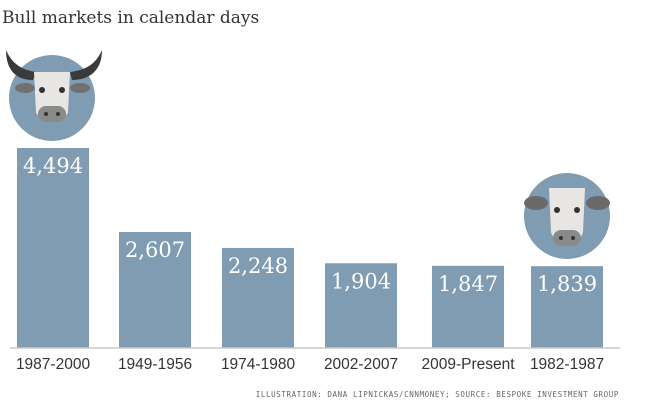 The image size is (655, 413). Describe the element at coordinates (361, 305) in the screenshot. I see `bar-2002-2007` at that location.